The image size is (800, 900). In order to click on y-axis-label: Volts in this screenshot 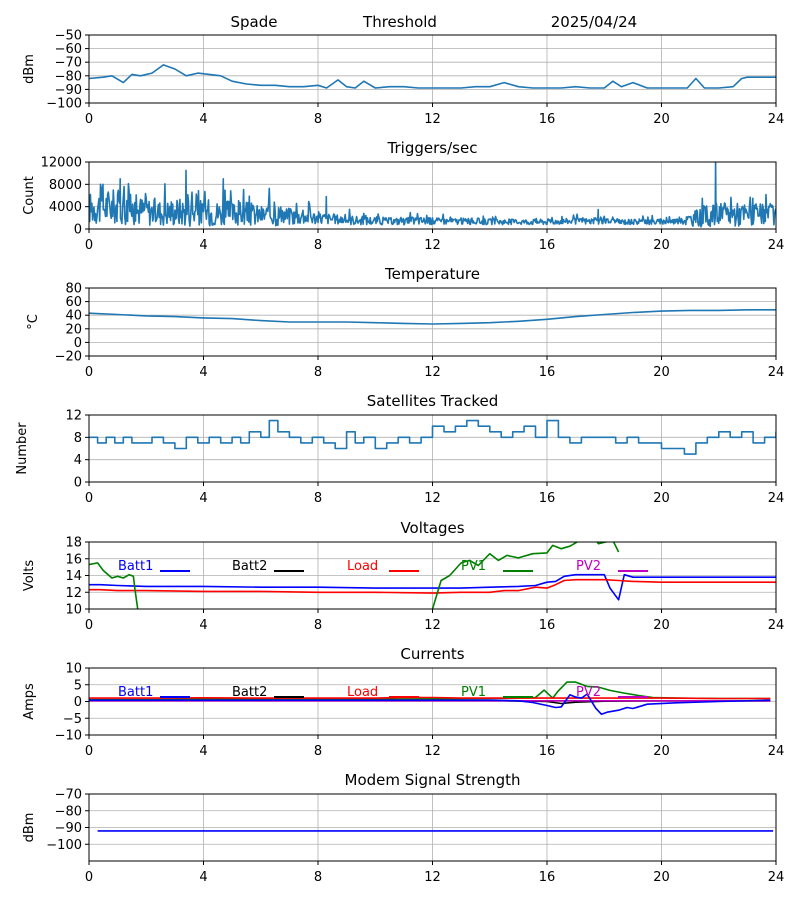, I will do `click(29, 576)`.